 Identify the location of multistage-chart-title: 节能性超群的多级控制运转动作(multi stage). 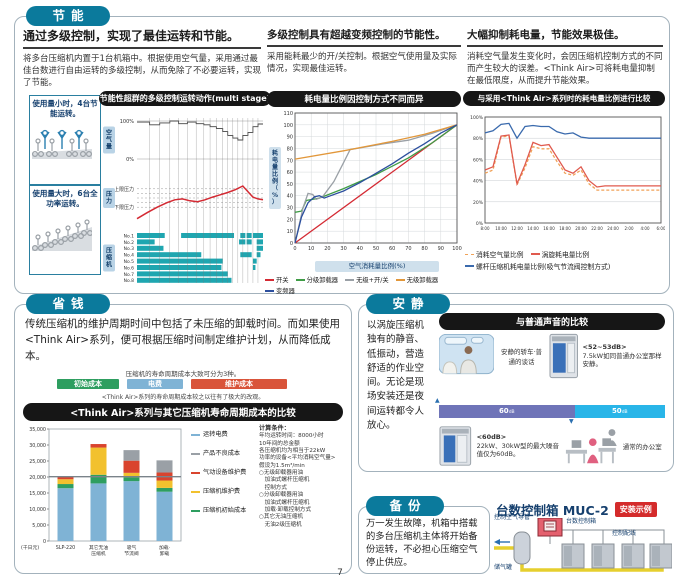
(185, 98).